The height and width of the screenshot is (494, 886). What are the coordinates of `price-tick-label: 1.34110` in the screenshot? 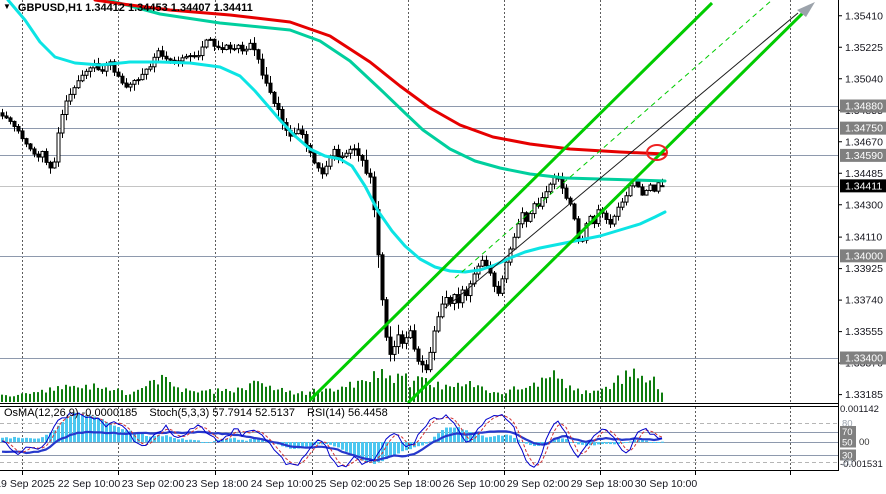 It's located at (863, 238).